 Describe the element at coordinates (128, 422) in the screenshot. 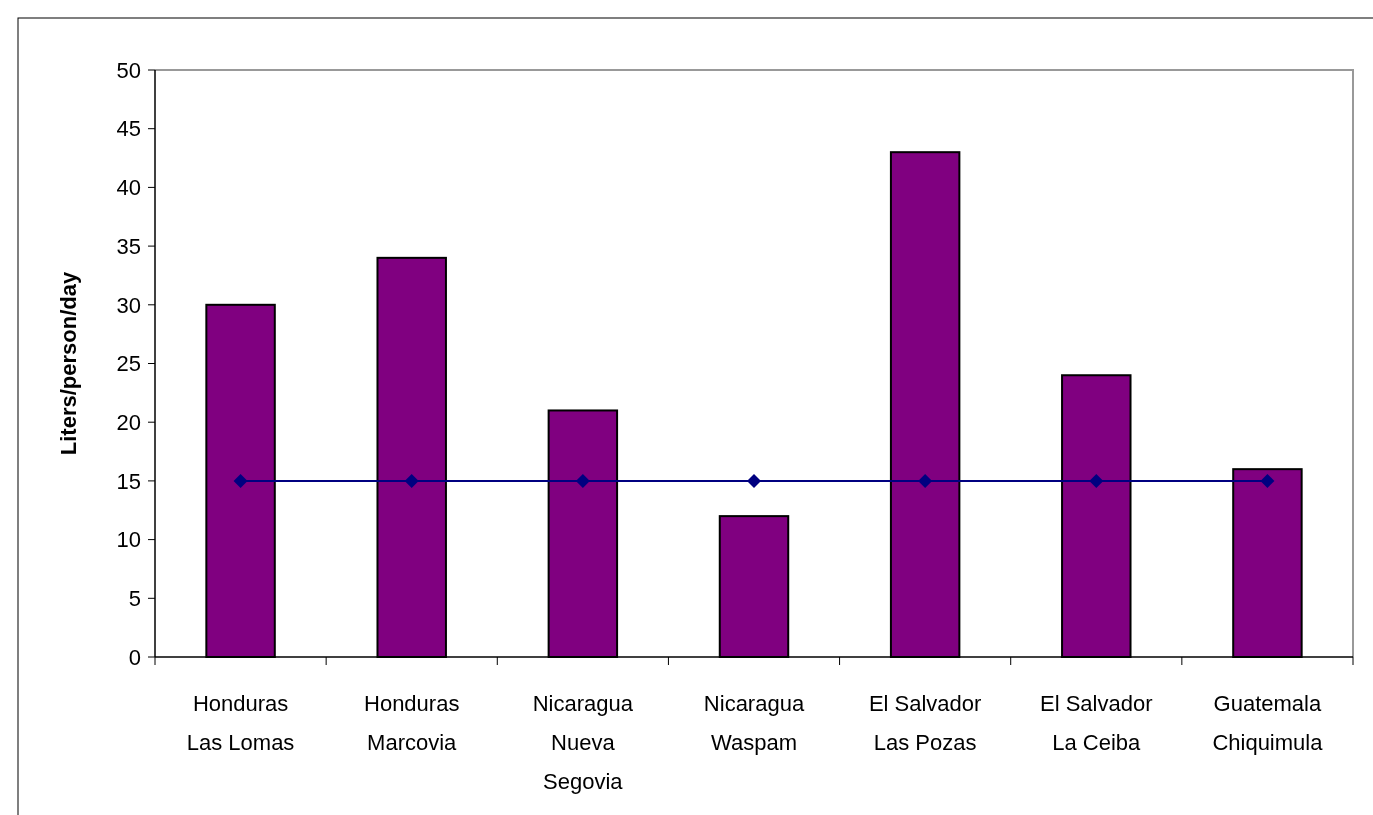

I see `y-tick-label: 20` at that location.